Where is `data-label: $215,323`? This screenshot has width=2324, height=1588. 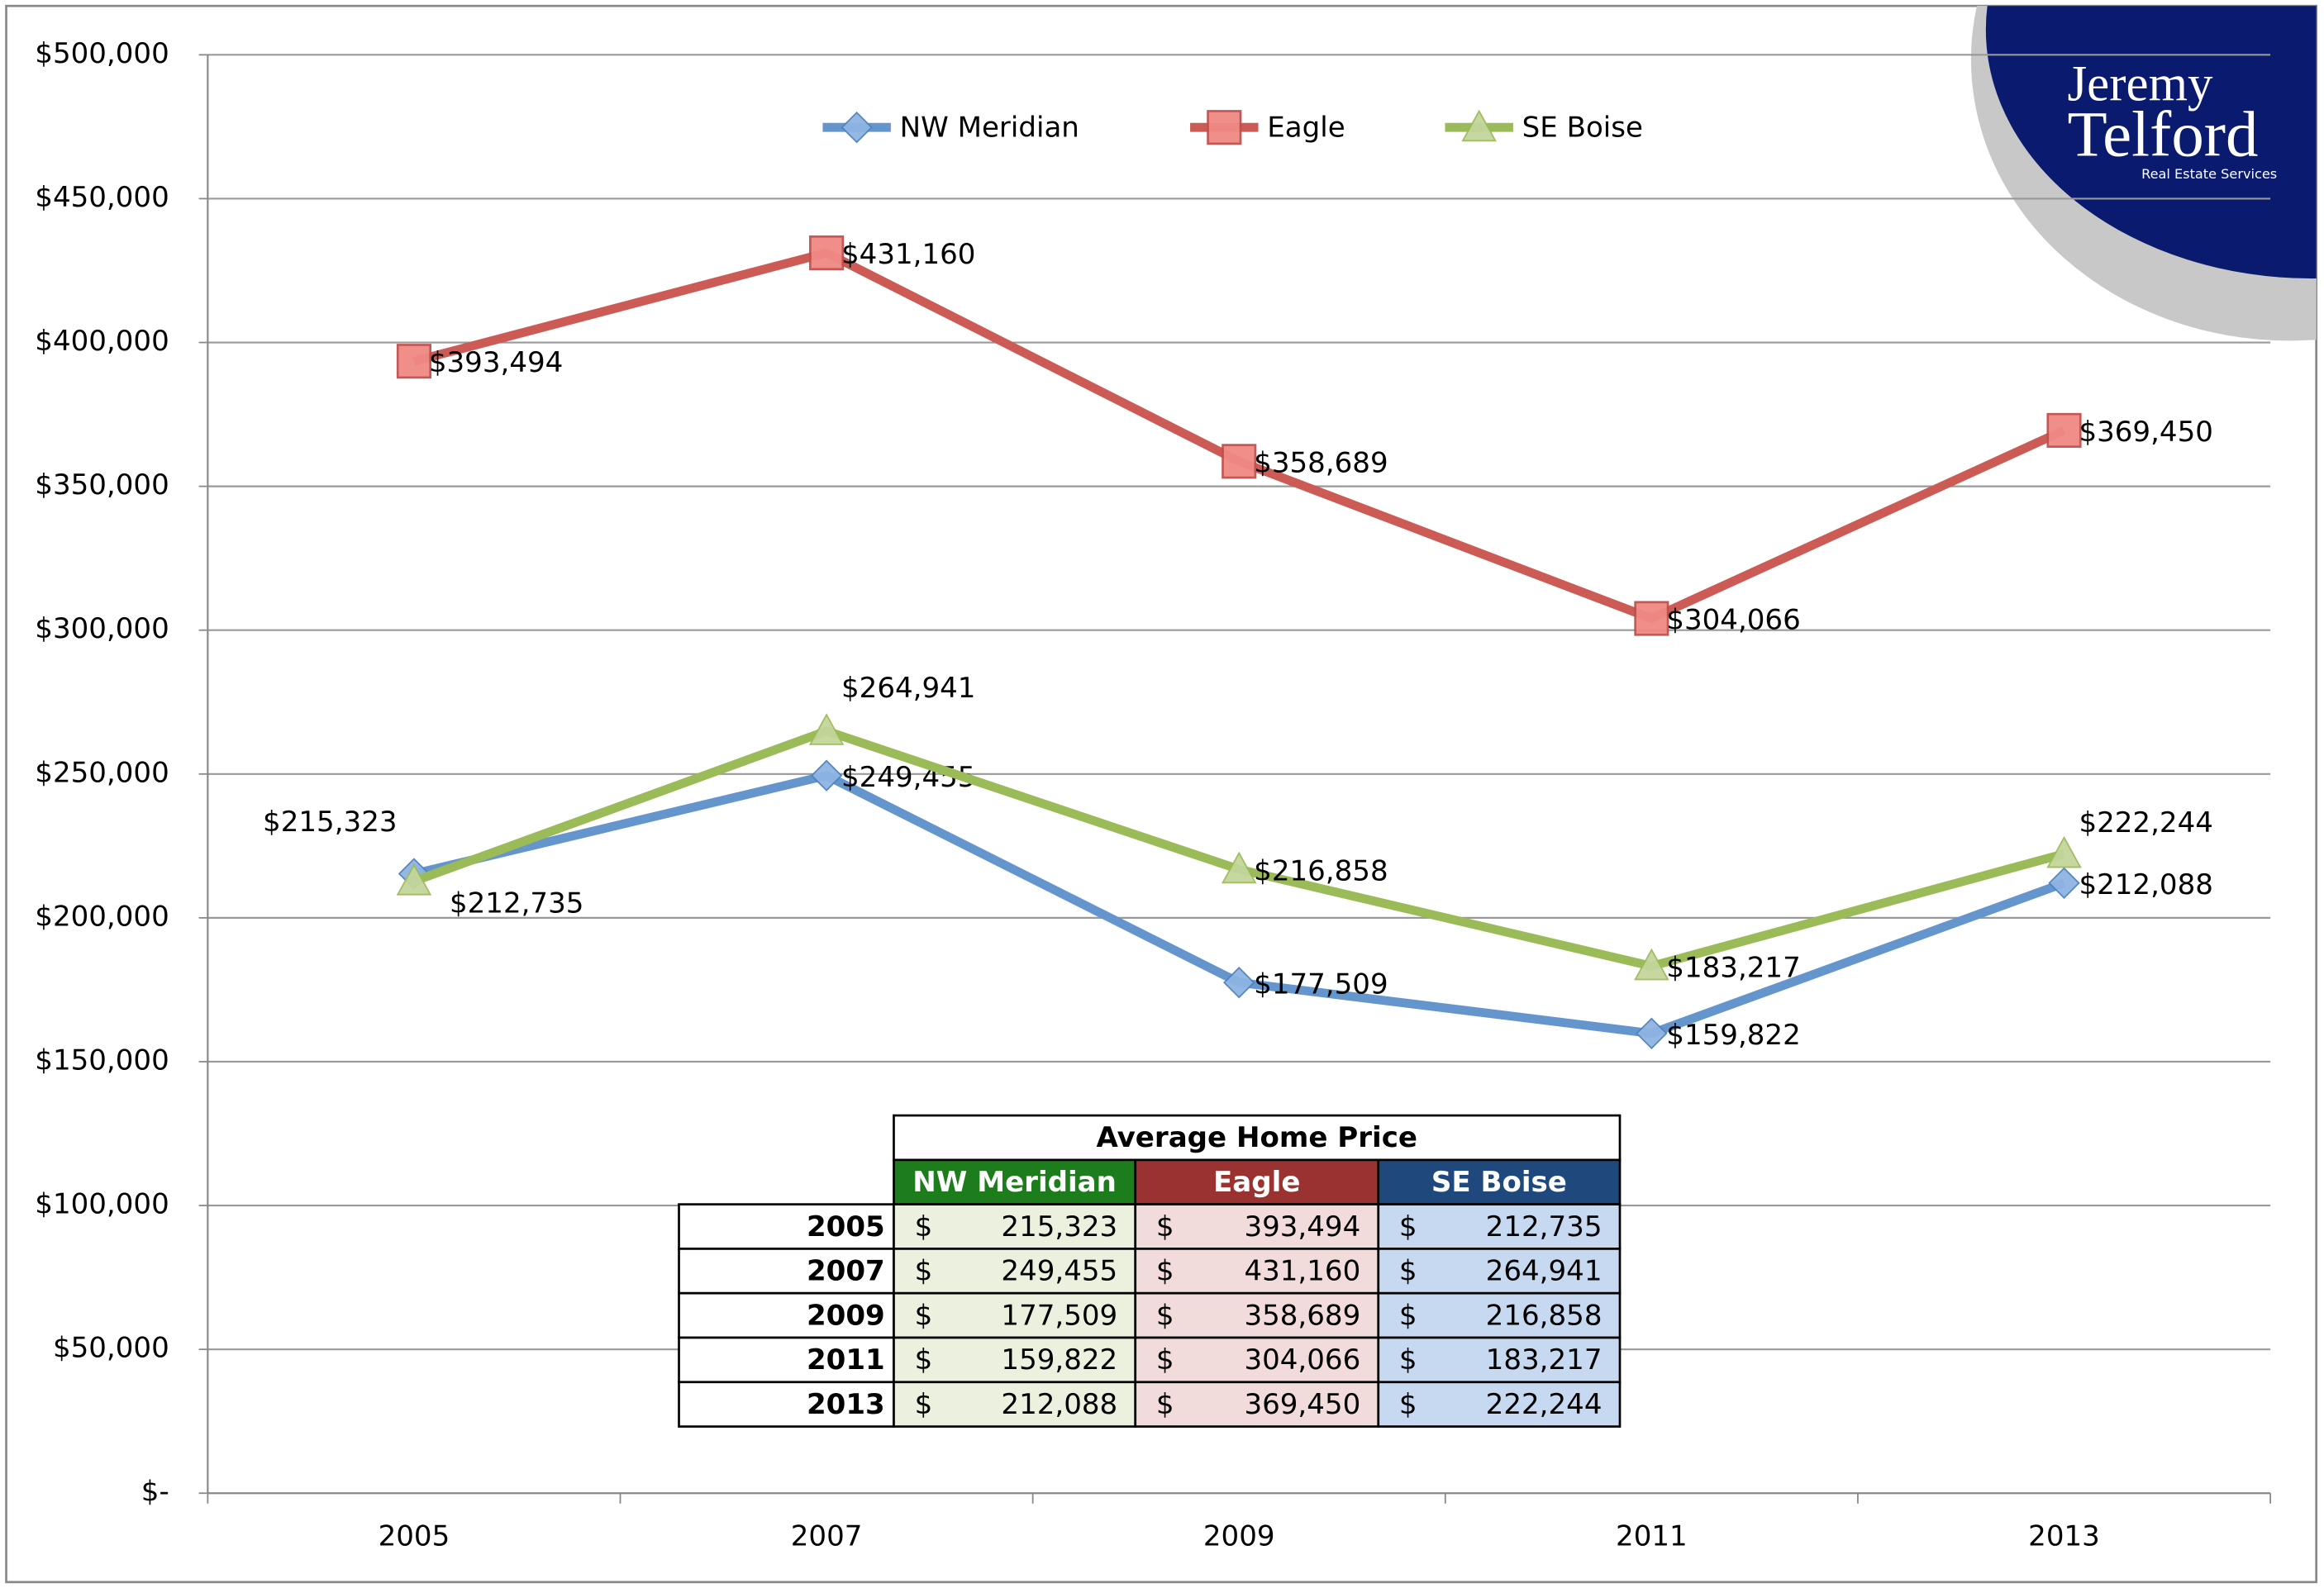 data-label: $215,323 is located at coordinates (330, 823).